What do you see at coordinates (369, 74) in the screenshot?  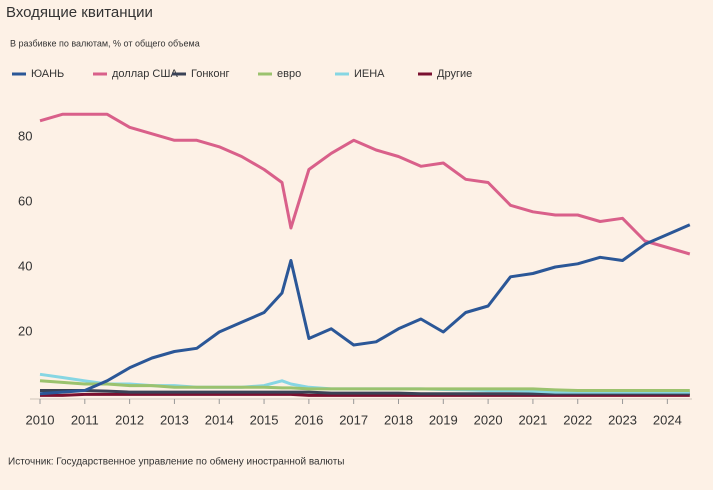 I see `legend-label: ИЕНА` at bounding box center [369, 74].